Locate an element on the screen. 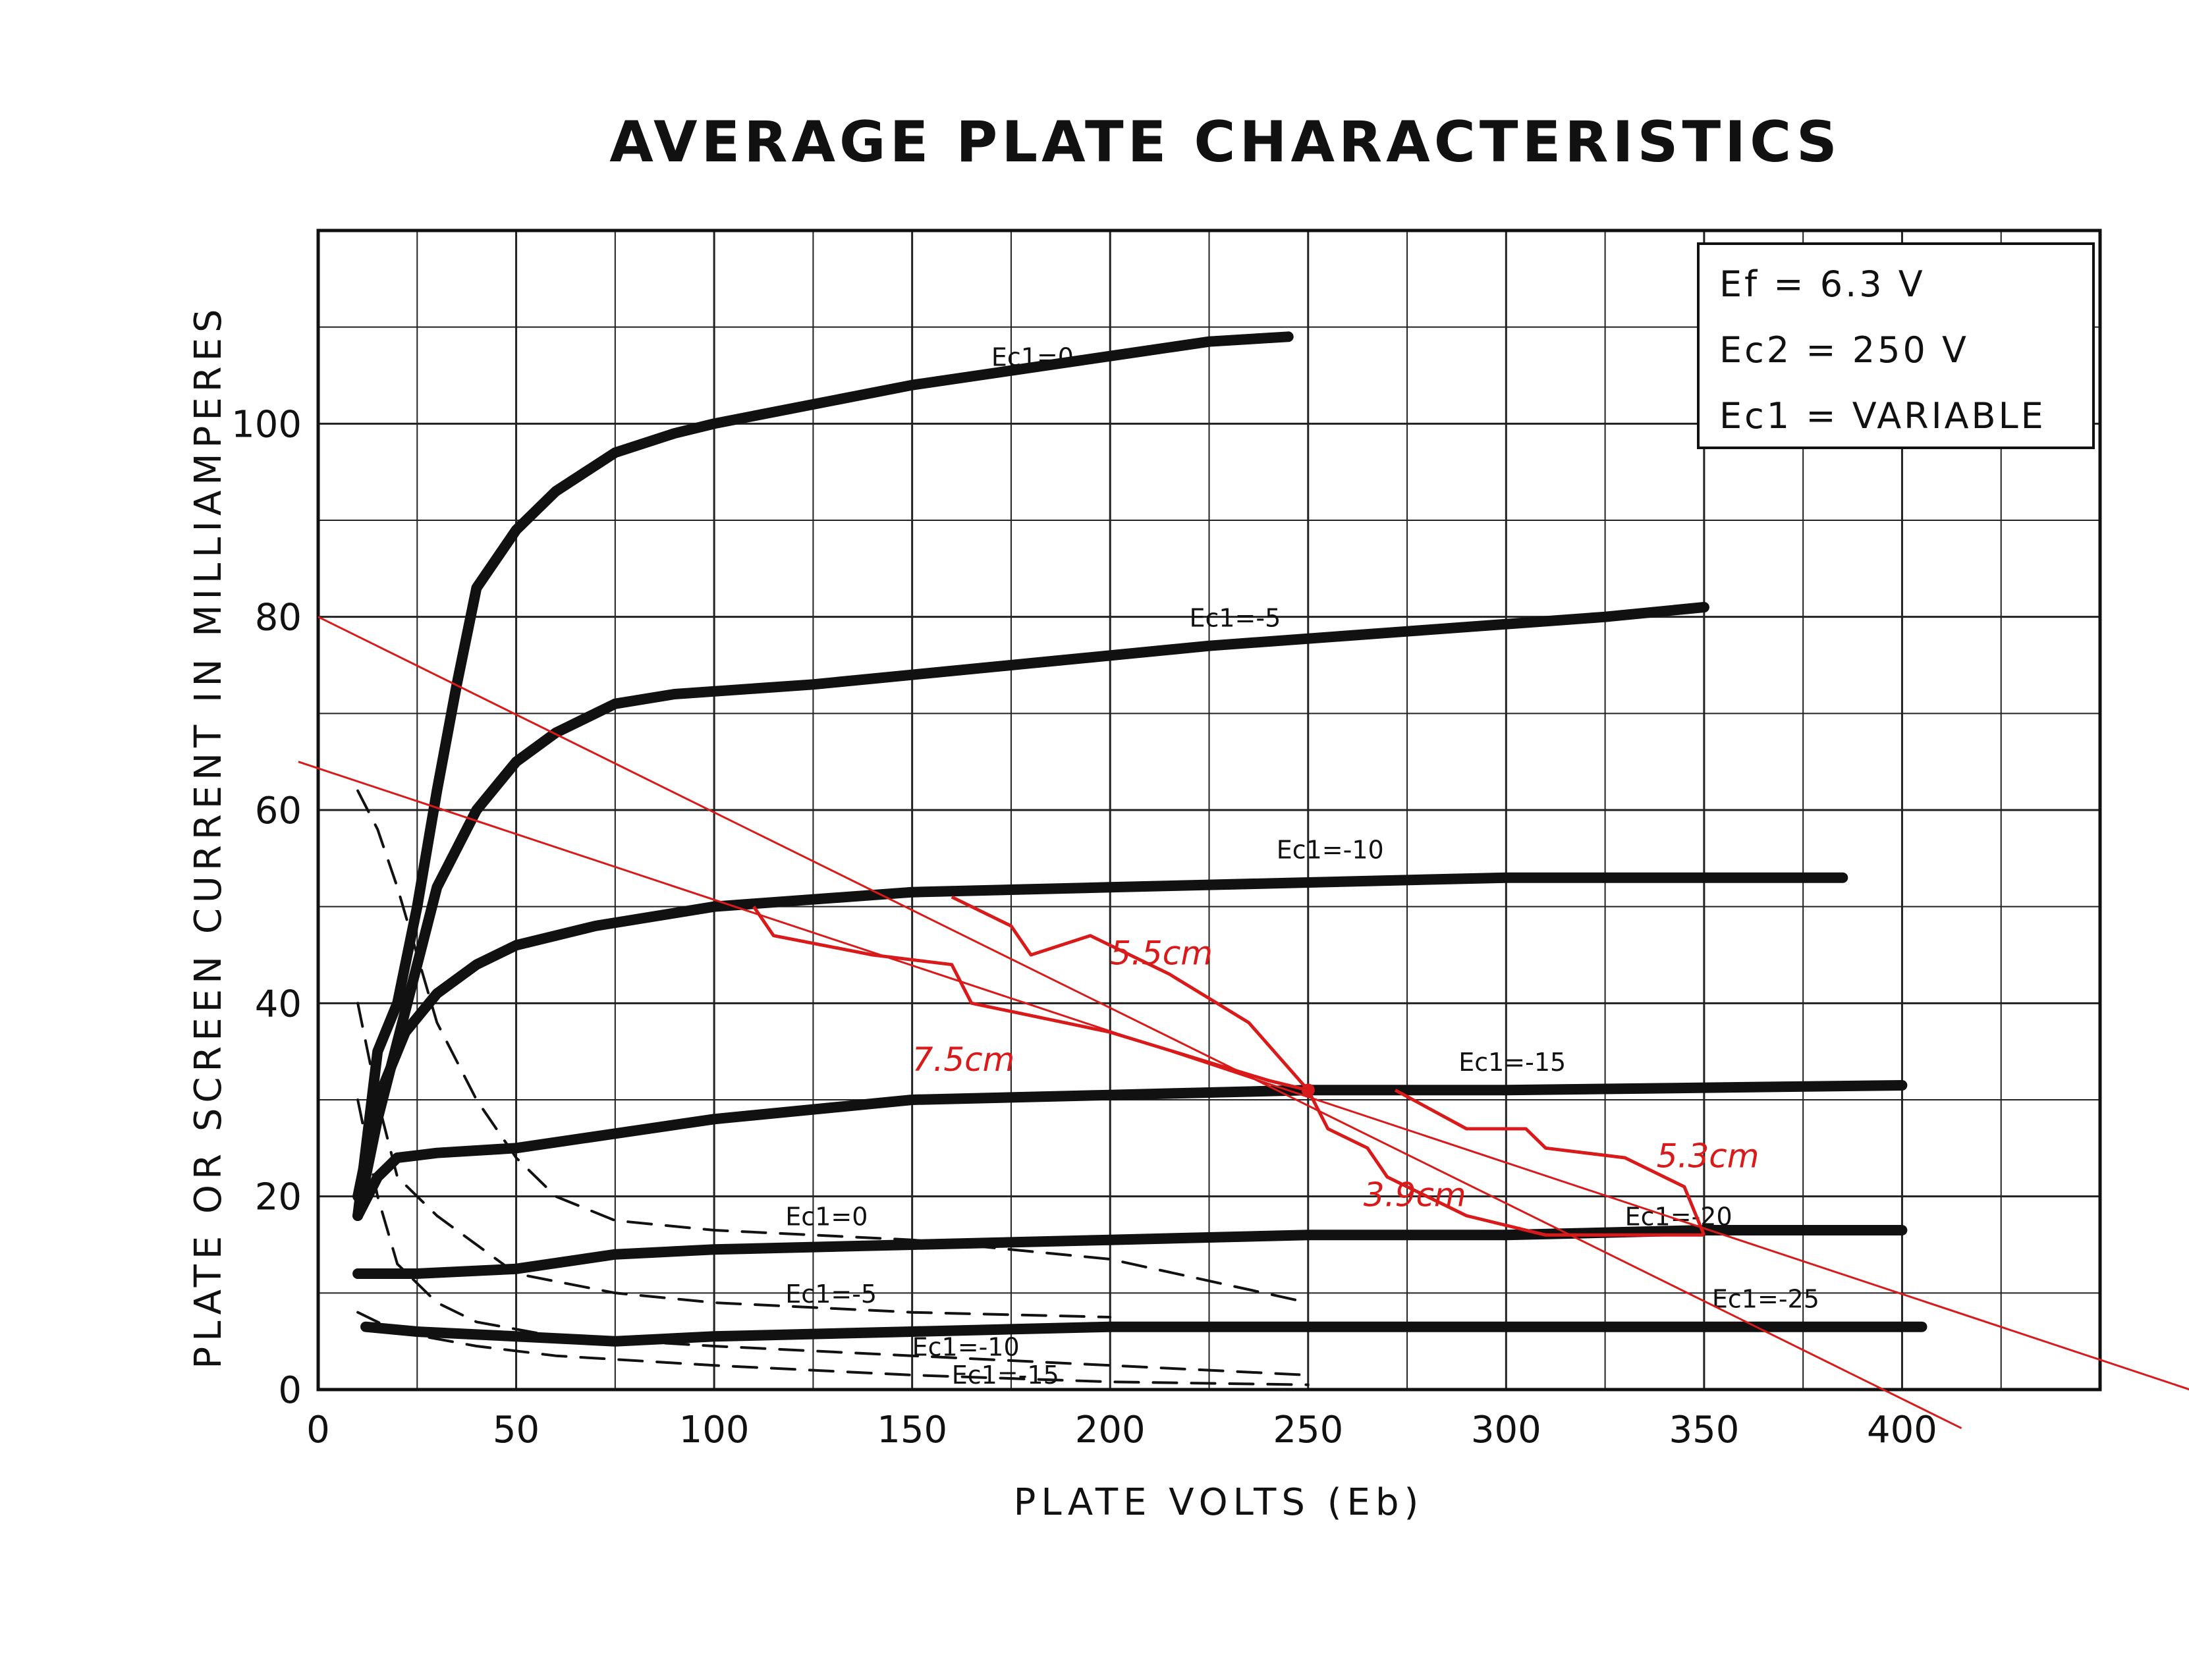 Image resolution: width=2189 pixels, height=1680 pixels. x-tick-label: 50 is located at coordinates (516, 1430).